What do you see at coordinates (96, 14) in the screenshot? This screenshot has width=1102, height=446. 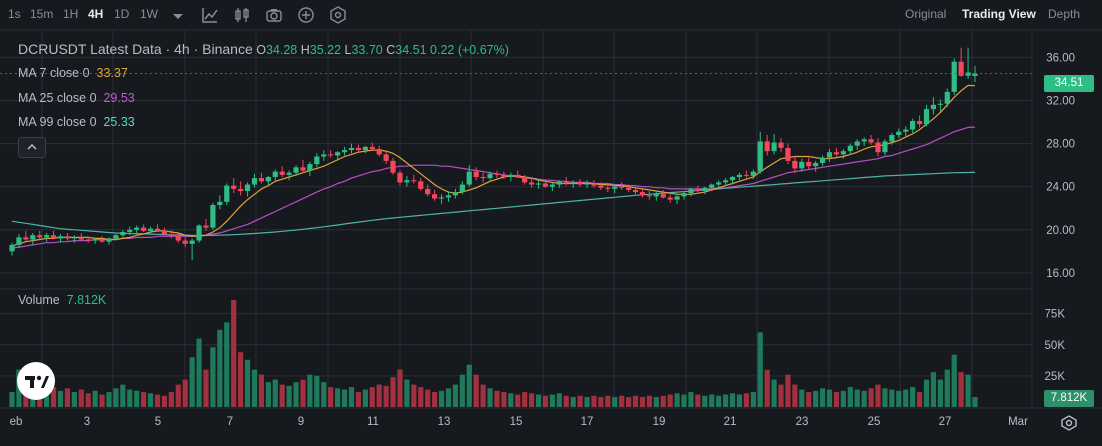 I see `timeframe-4h: 4H` at bounding box center [96, 14].